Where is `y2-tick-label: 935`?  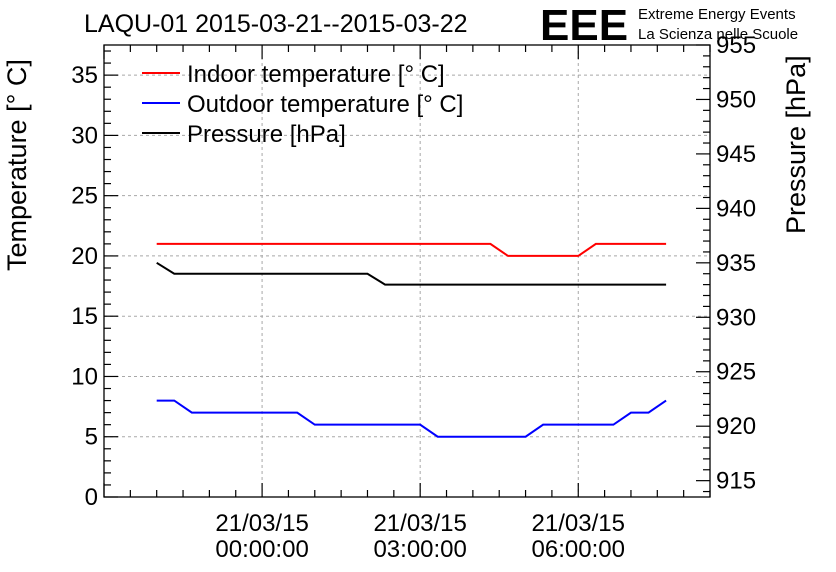
y2-tick-label: 935 is located at coordinates (736, 263).